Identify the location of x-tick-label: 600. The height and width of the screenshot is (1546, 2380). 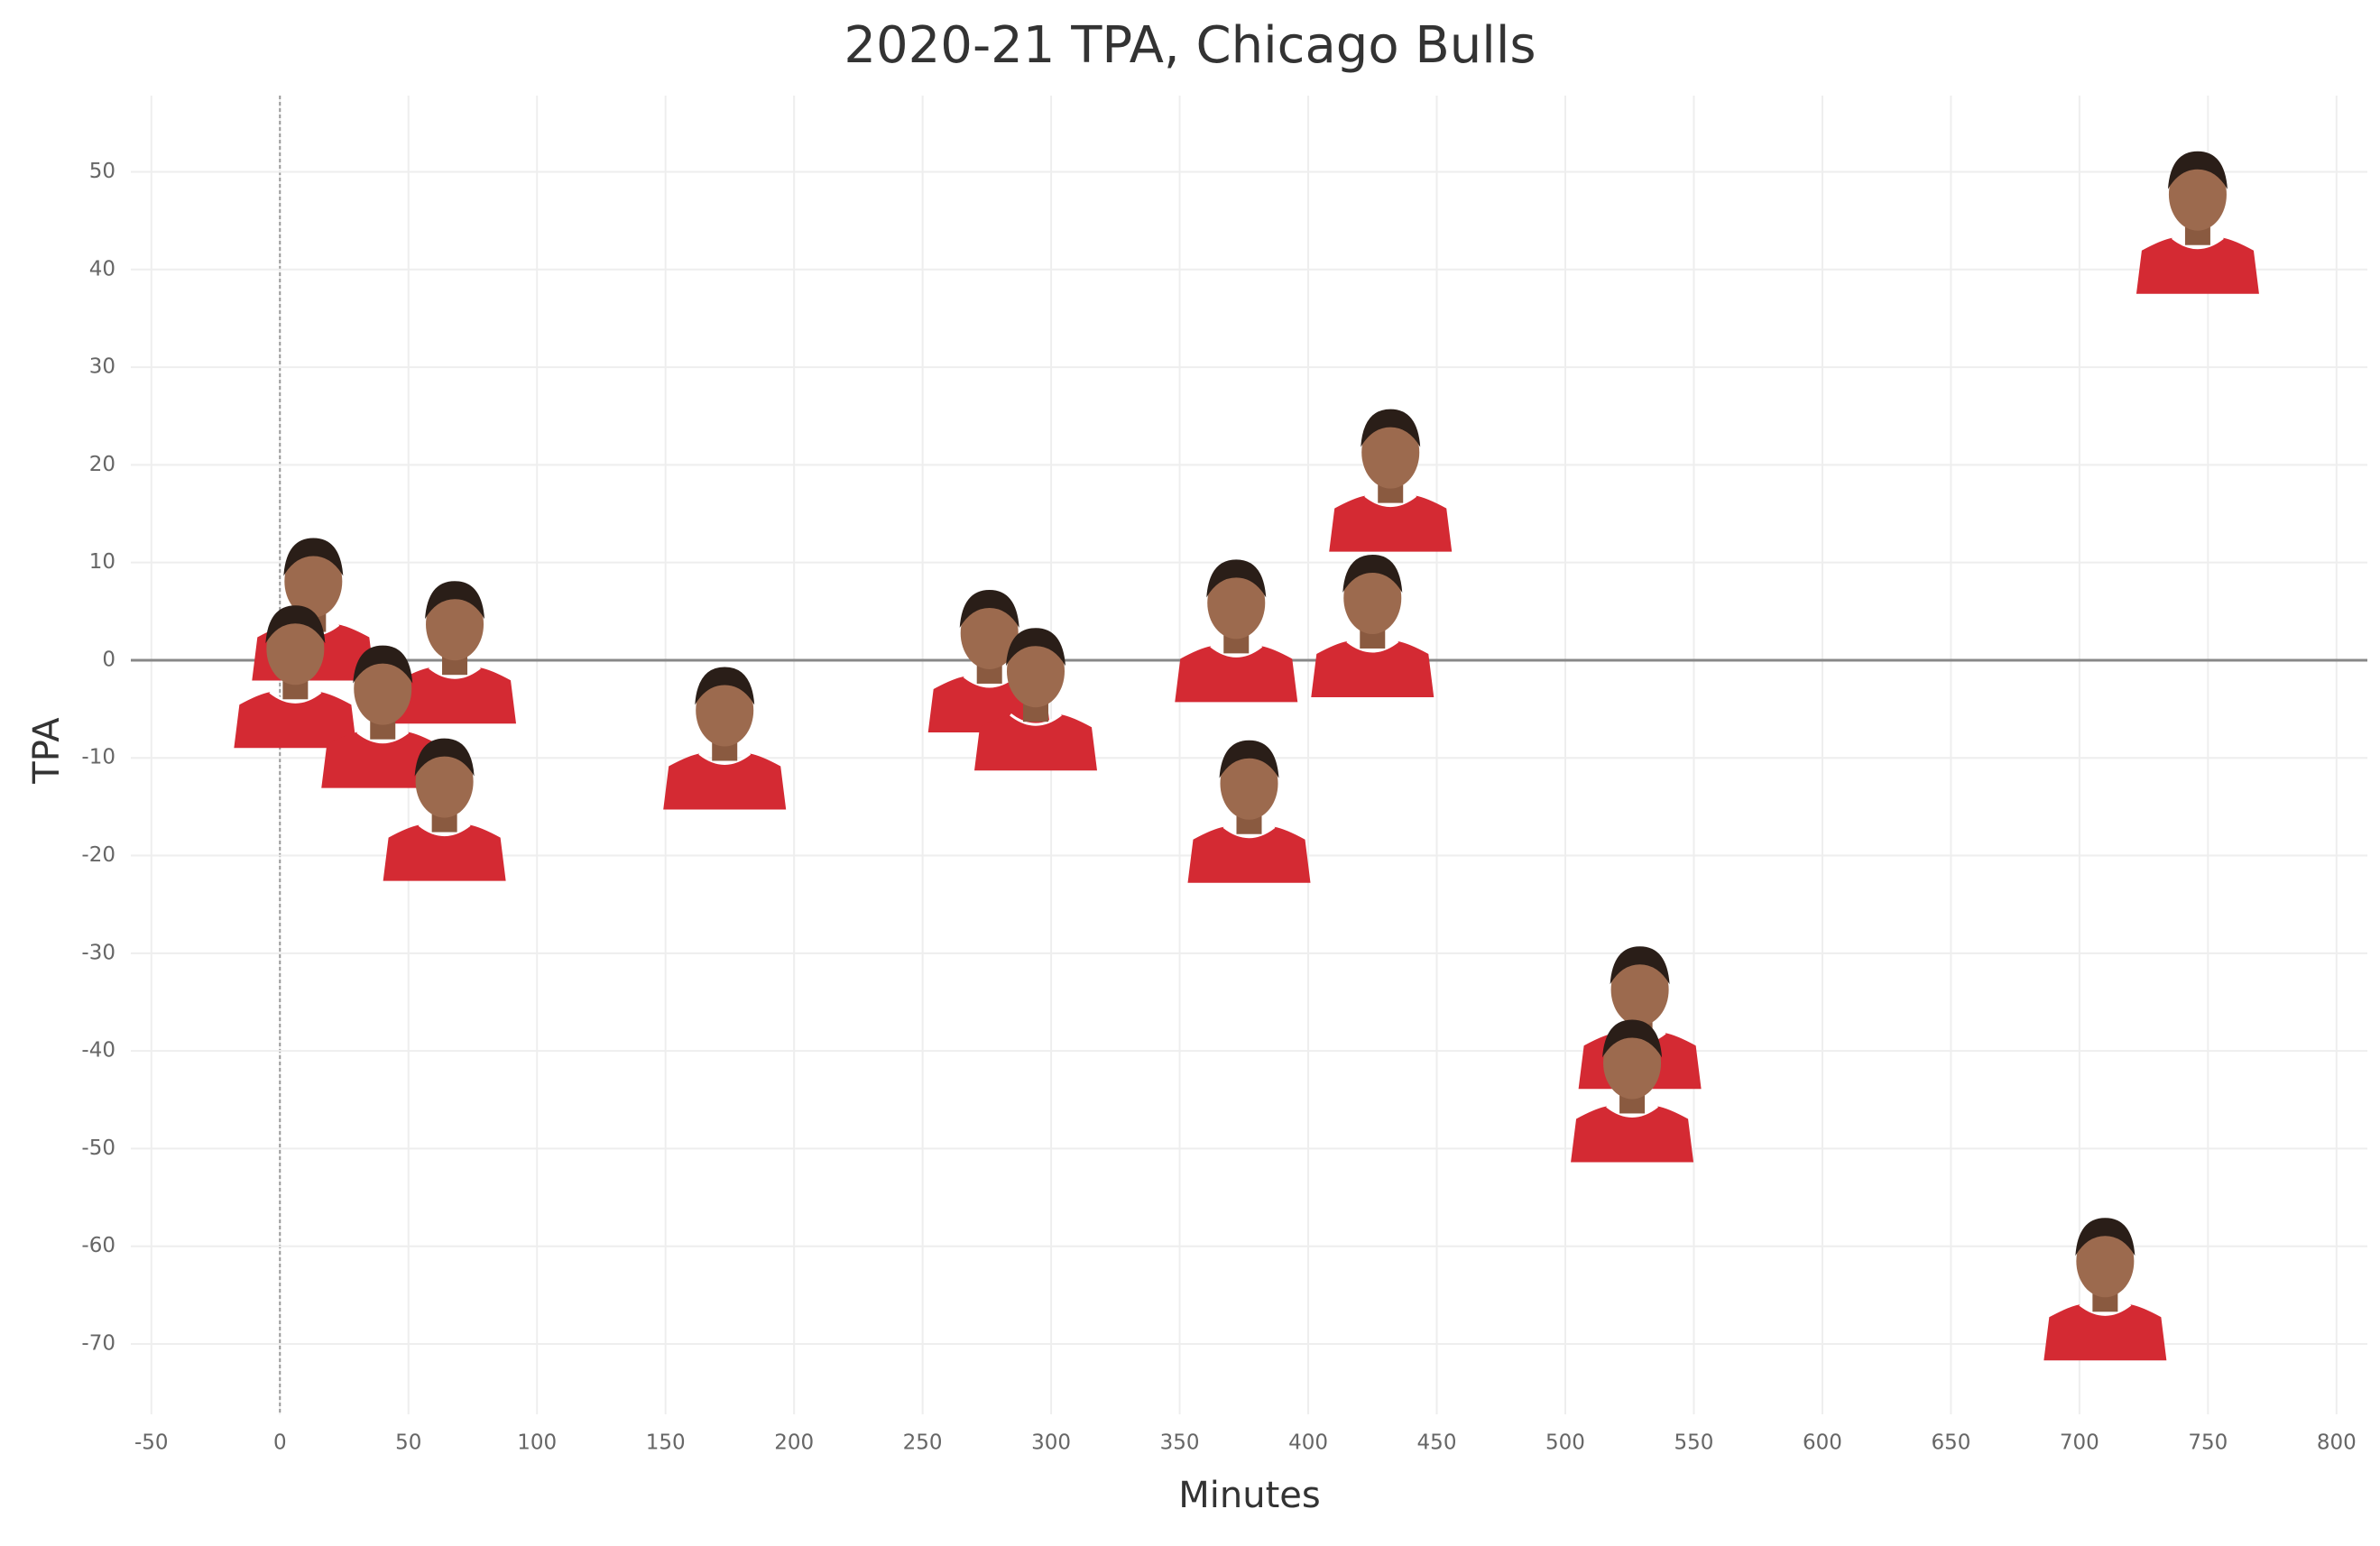
(1822, 1443).